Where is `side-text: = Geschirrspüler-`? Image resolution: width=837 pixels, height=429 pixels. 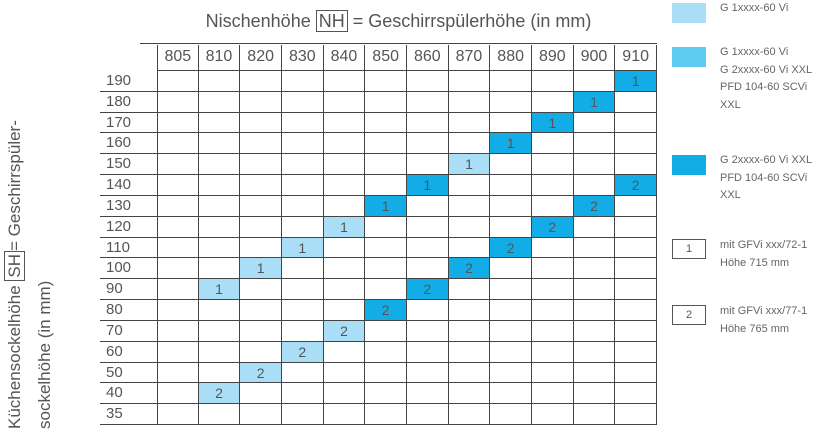
side-text: = Geschirrspüler- is located at coordinates (14, 185).